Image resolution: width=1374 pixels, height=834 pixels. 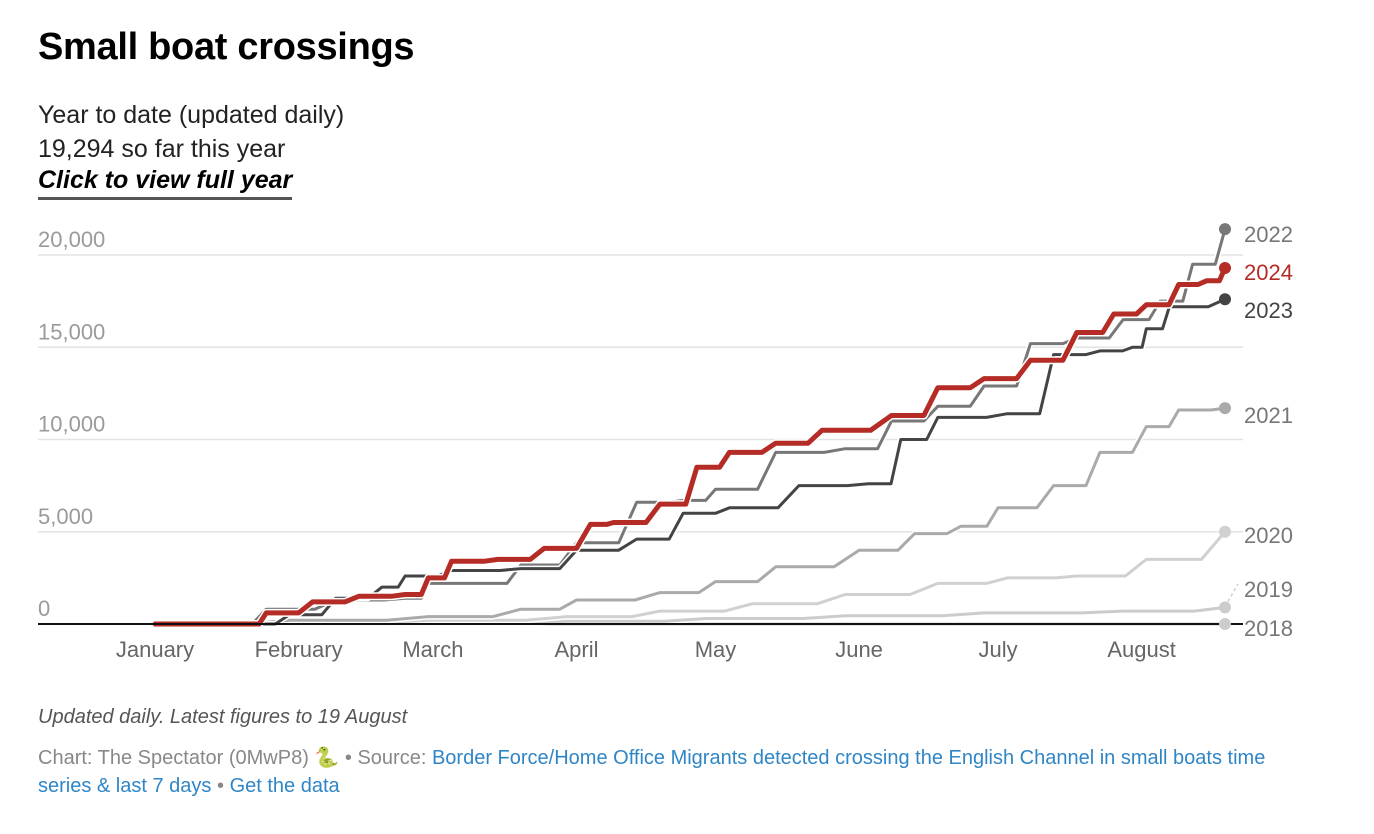 I want to click on view-full-year-link: Click to view full year, so click(x=165, y=183).